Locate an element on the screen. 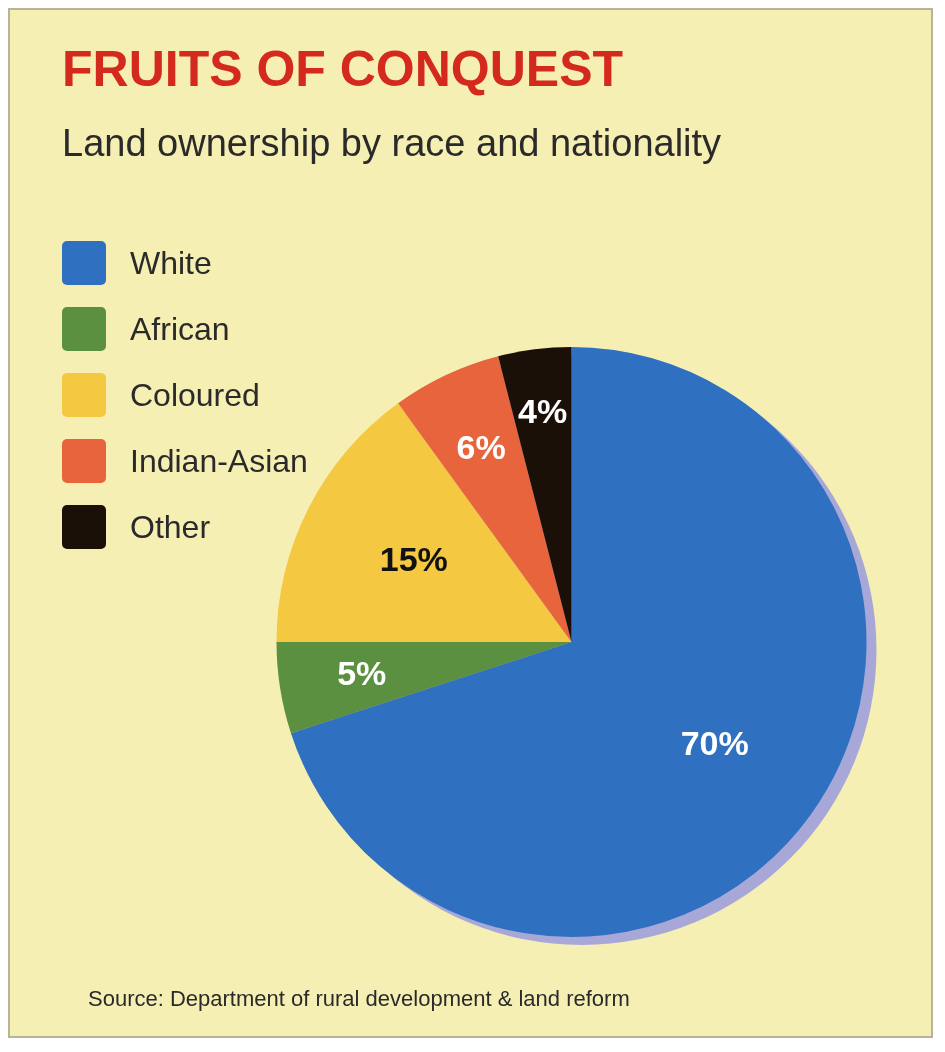  data-label: 4% is located at coordinates (543, 411).